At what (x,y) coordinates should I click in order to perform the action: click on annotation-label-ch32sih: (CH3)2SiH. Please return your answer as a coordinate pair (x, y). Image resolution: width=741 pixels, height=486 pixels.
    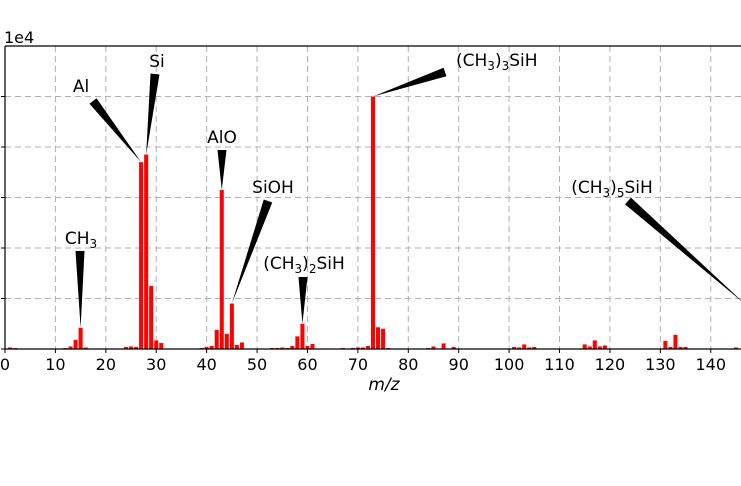
    Looking at the image, I should click on (304, 265).